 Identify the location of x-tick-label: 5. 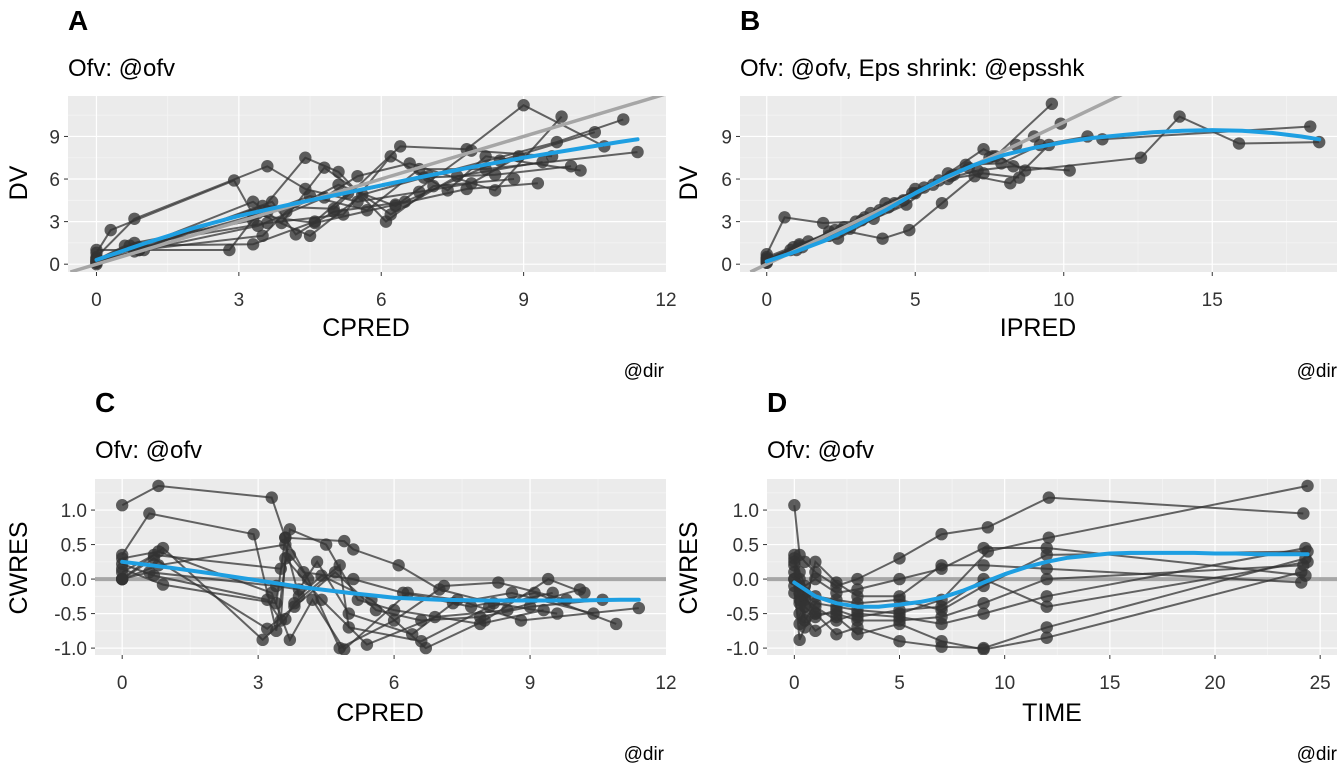
(915, 300).